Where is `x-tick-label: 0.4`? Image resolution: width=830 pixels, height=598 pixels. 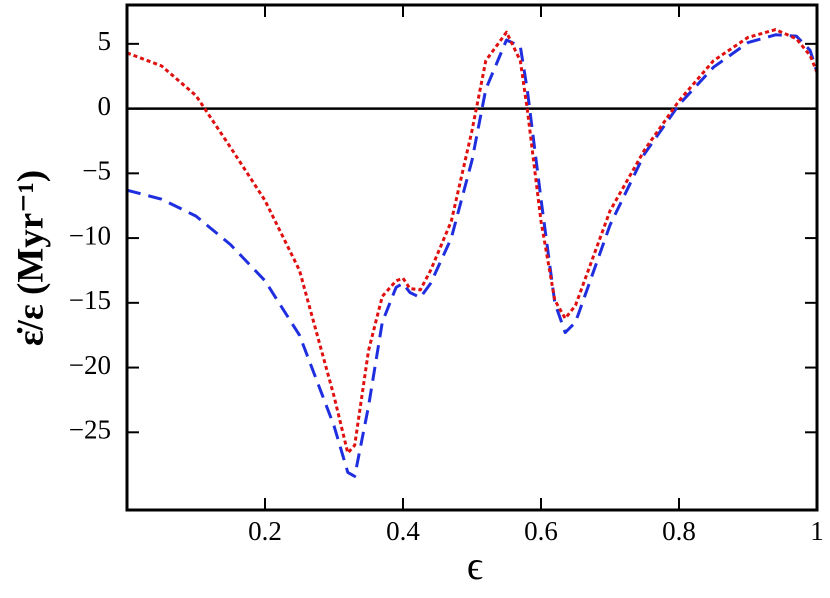
x-tick-label: 0.4 is located at coordinates (403, 531).